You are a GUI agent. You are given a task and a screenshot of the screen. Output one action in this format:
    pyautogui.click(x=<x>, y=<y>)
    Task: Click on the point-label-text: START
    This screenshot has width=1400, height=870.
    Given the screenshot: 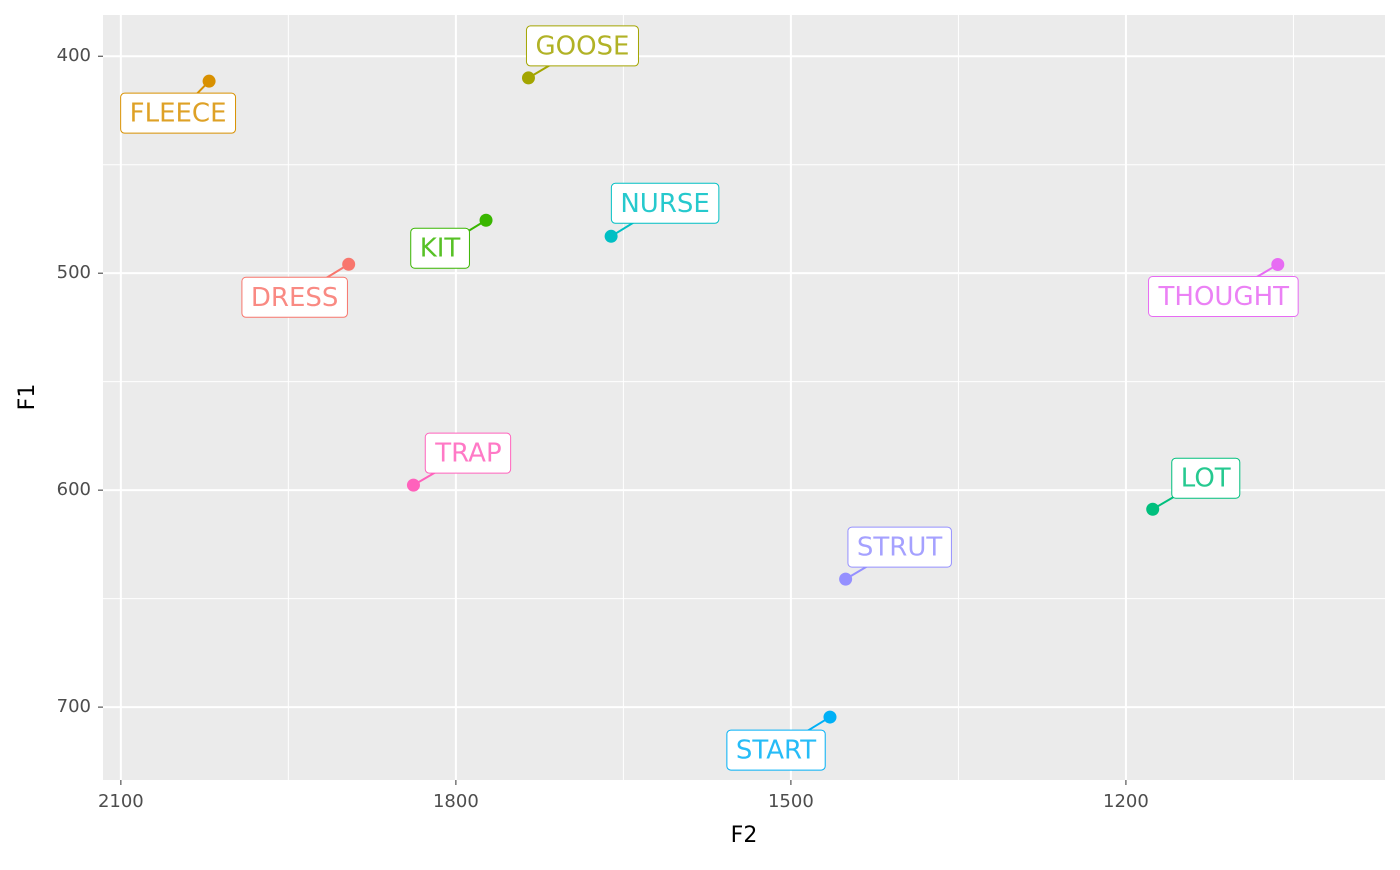 What is the action you would take?
    pyautogui.click(x=776, y=751)
    